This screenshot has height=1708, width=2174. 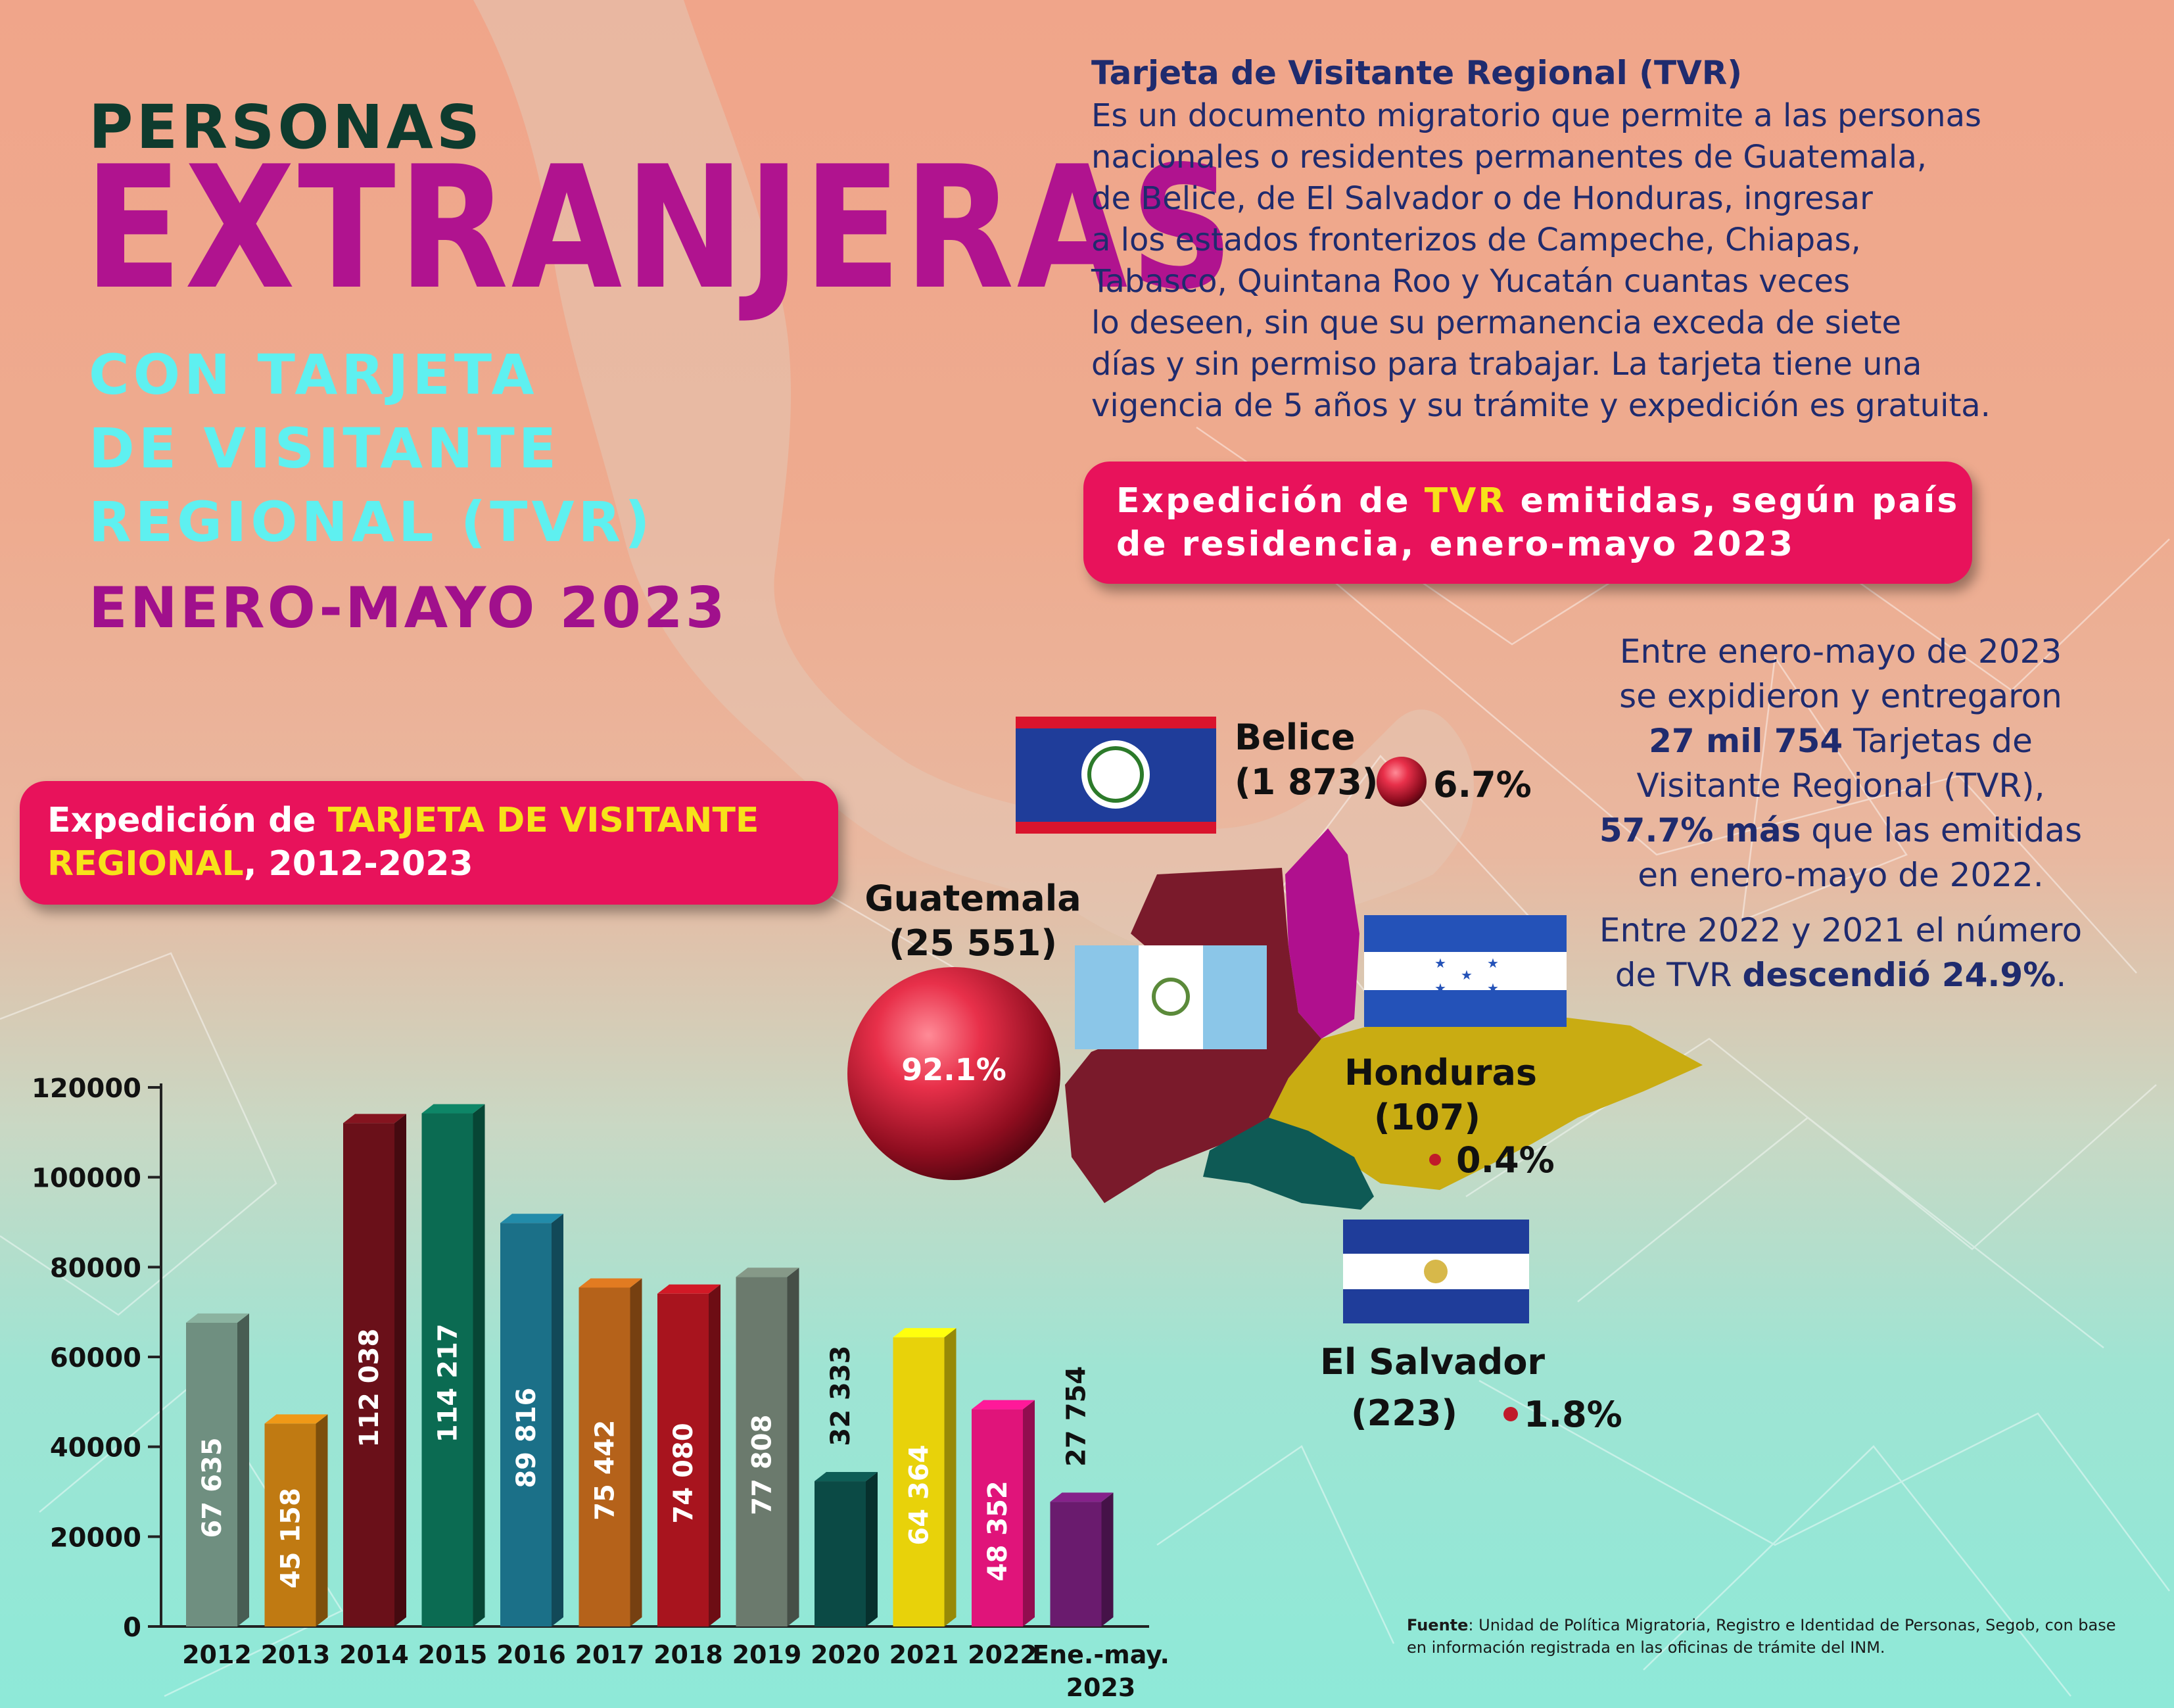 I want to click on x-tick-label: 2012, so click(x=217, y=1654).